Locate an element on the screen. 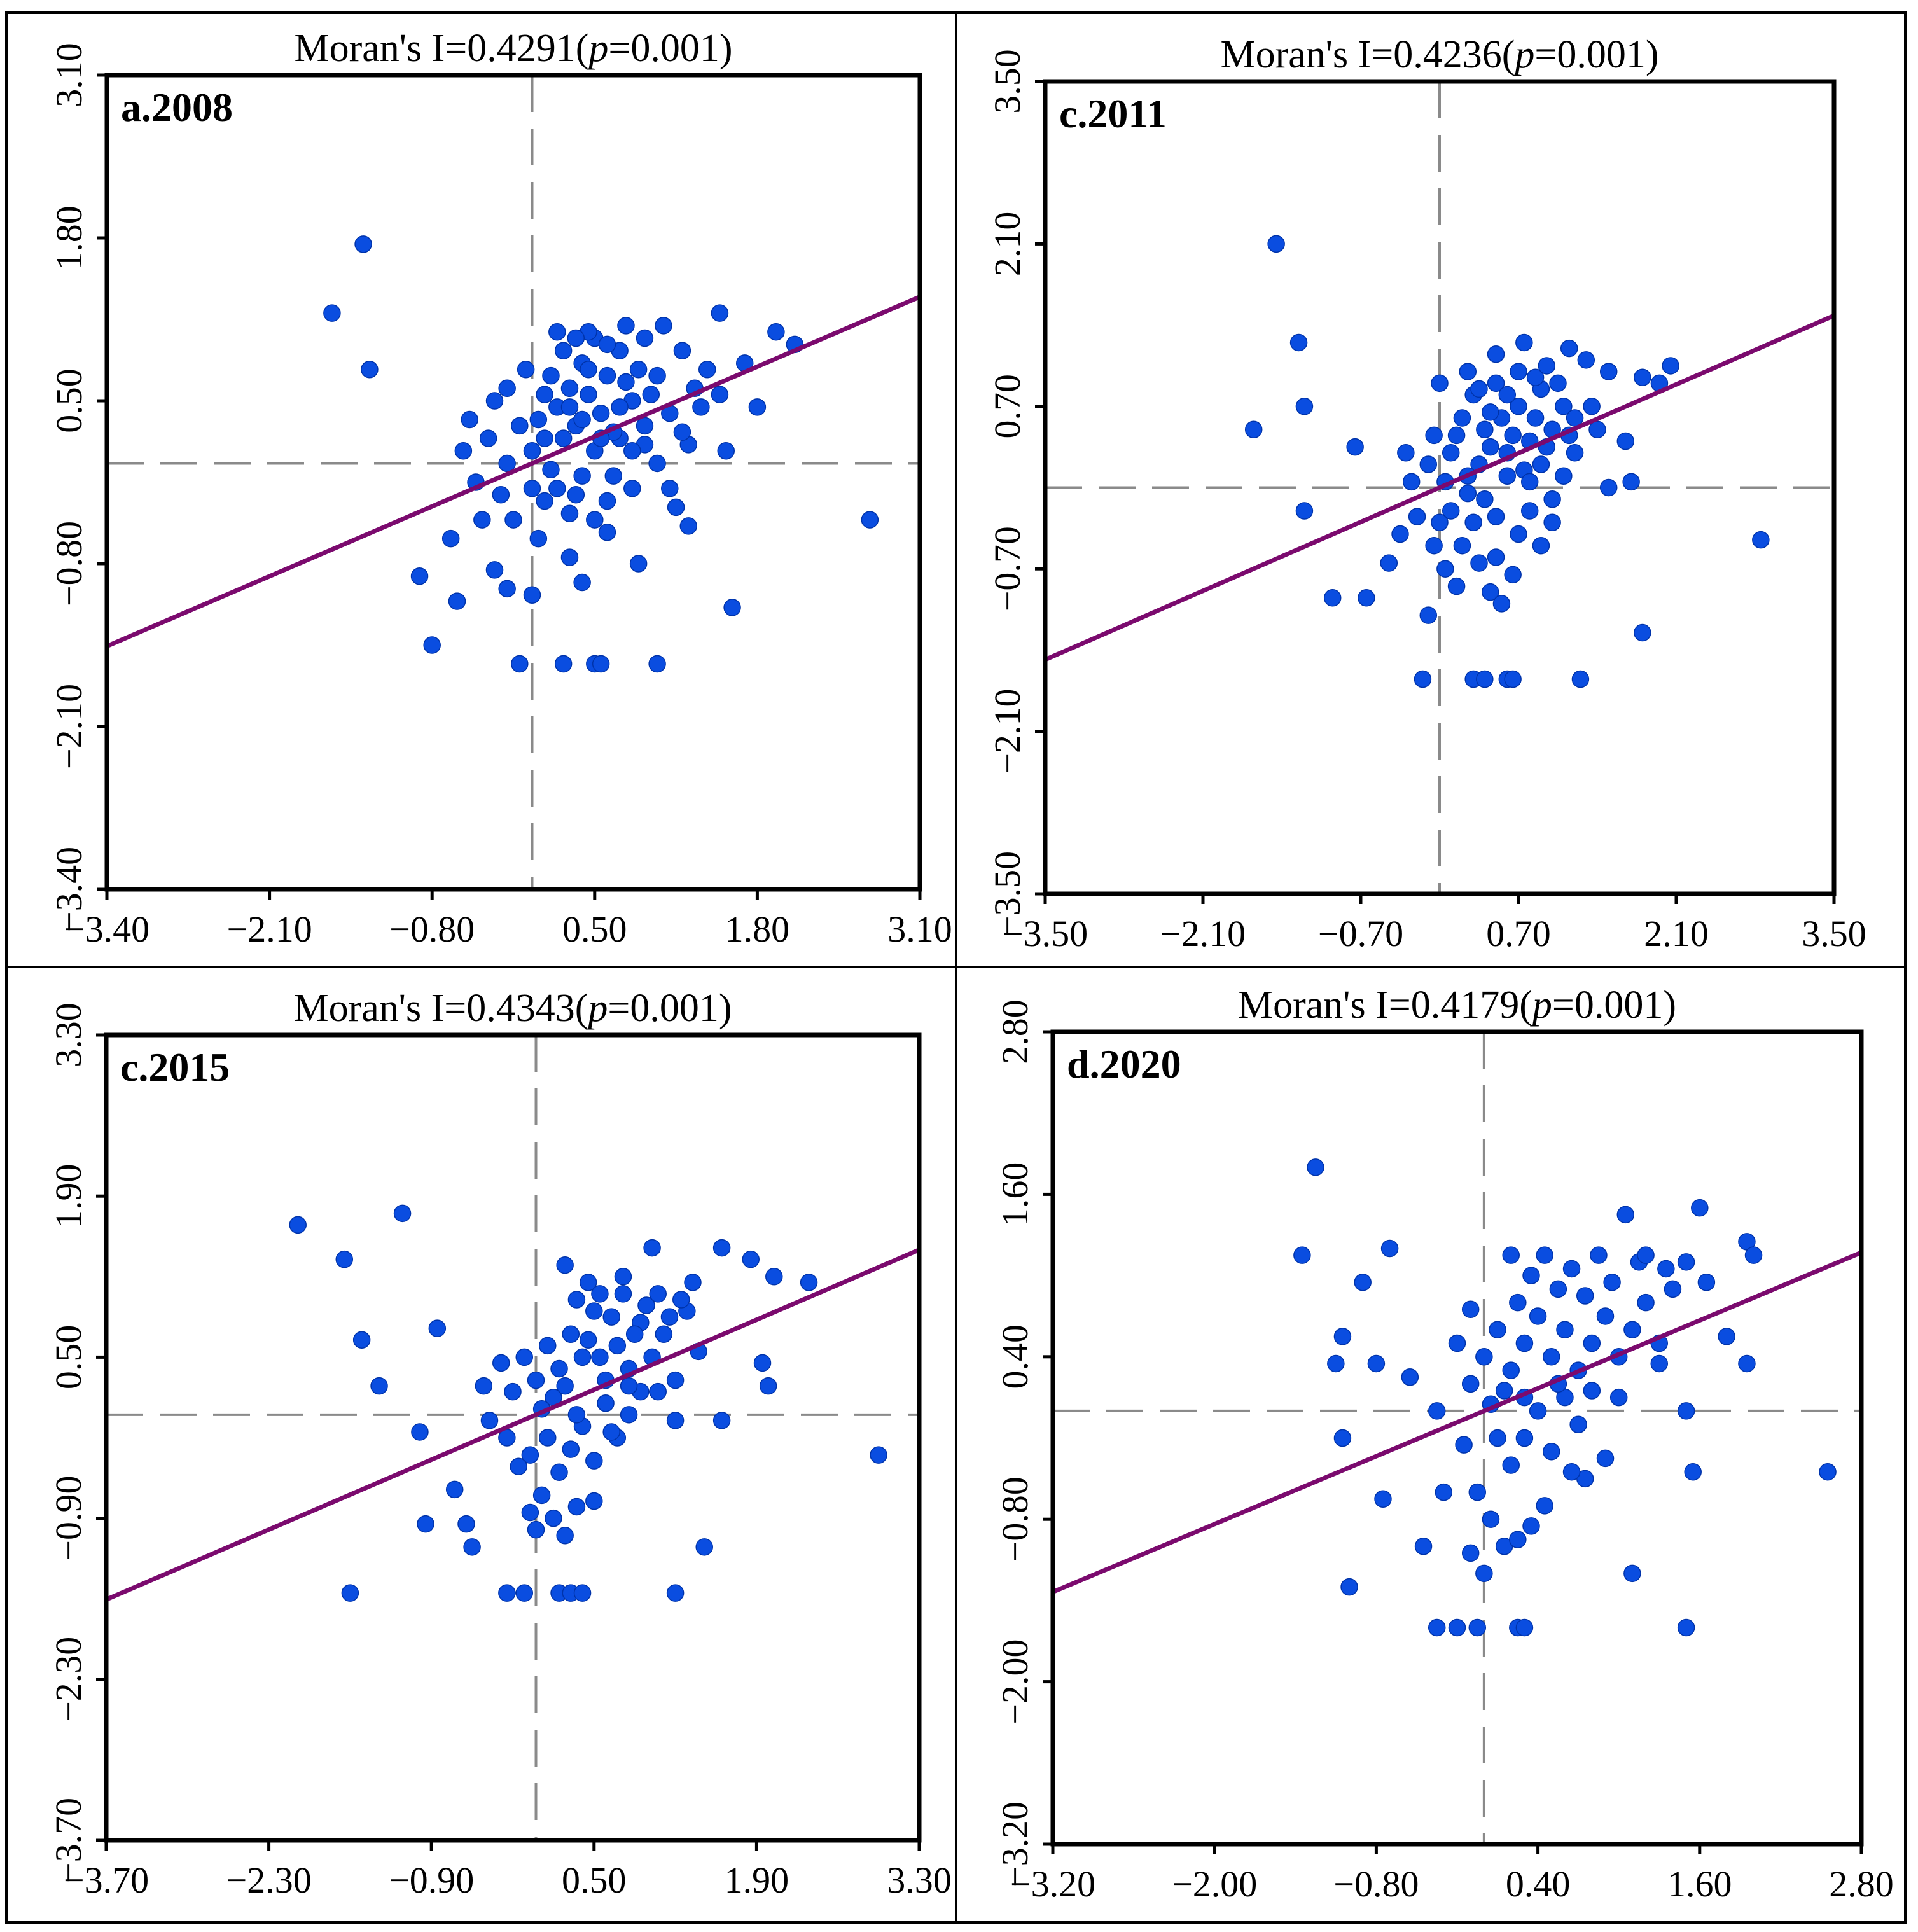 The height and width of the screenshot is (1932, 1918). panel-d-title: Moran's I=0.4179(p=0.001) is located at coordinates (1457, 1005).